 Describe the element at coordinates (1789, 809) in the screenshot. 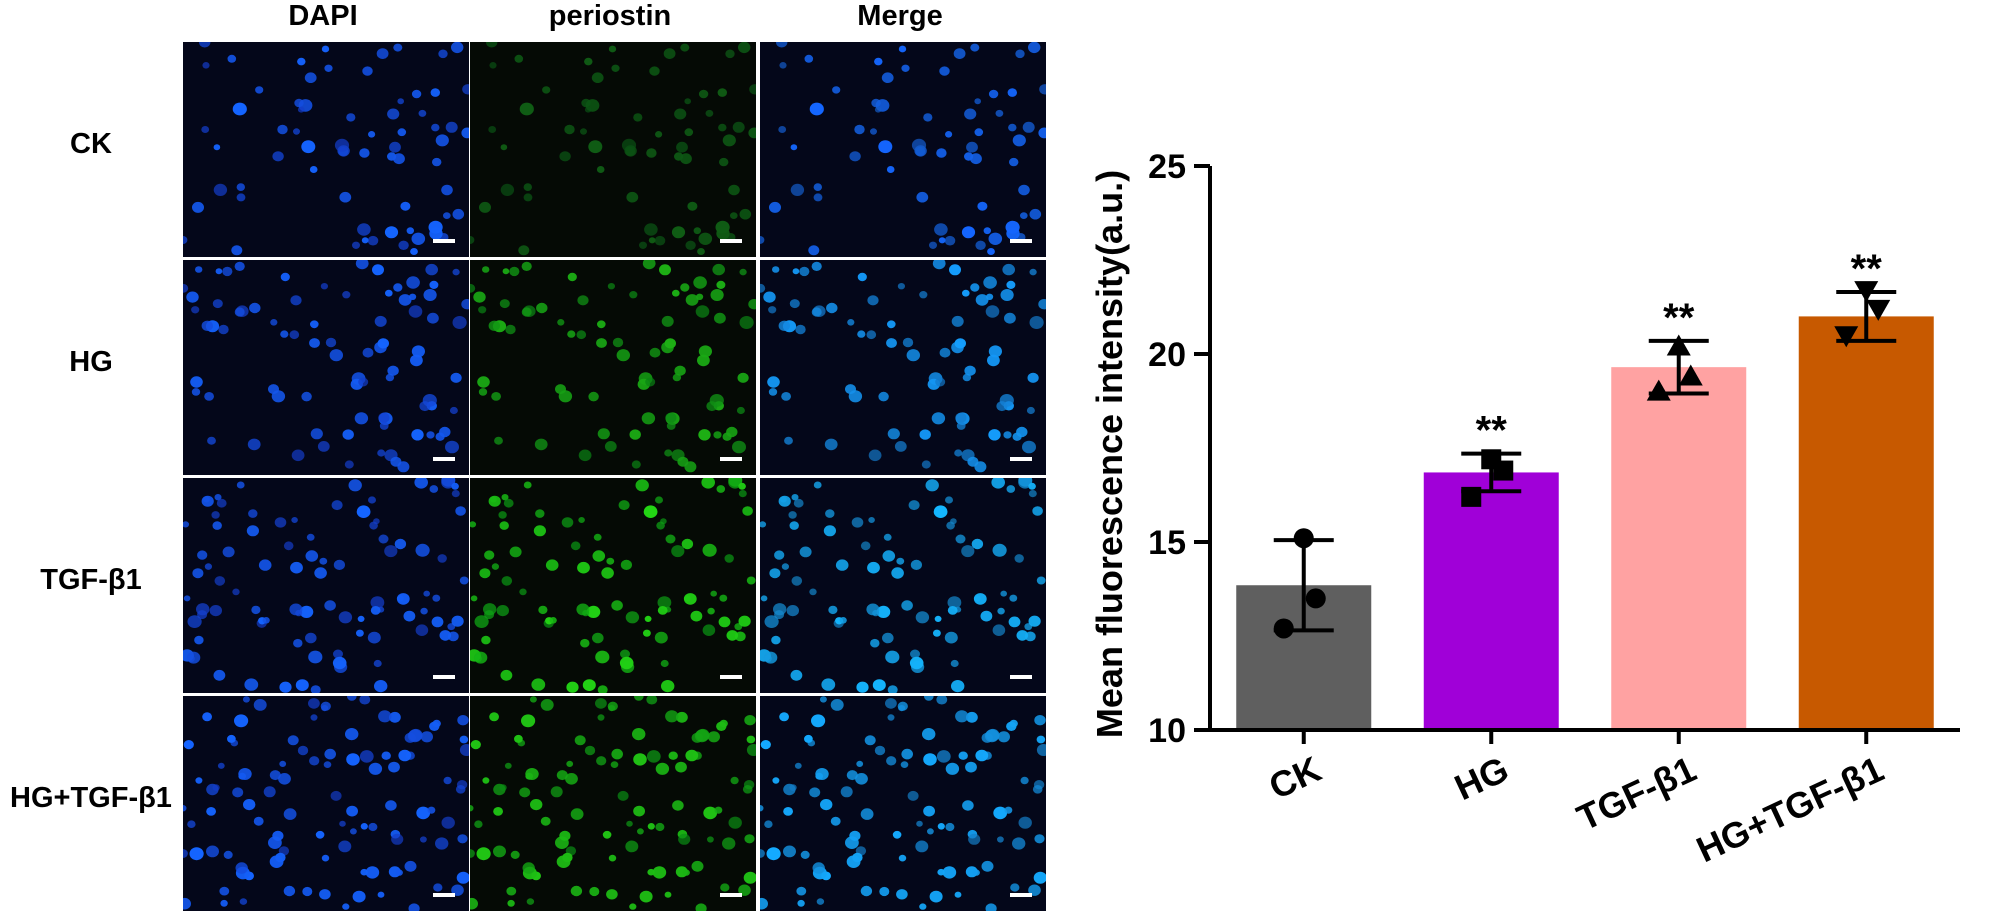

I see `x-tick-label: HG+TGF-β1` at that location.